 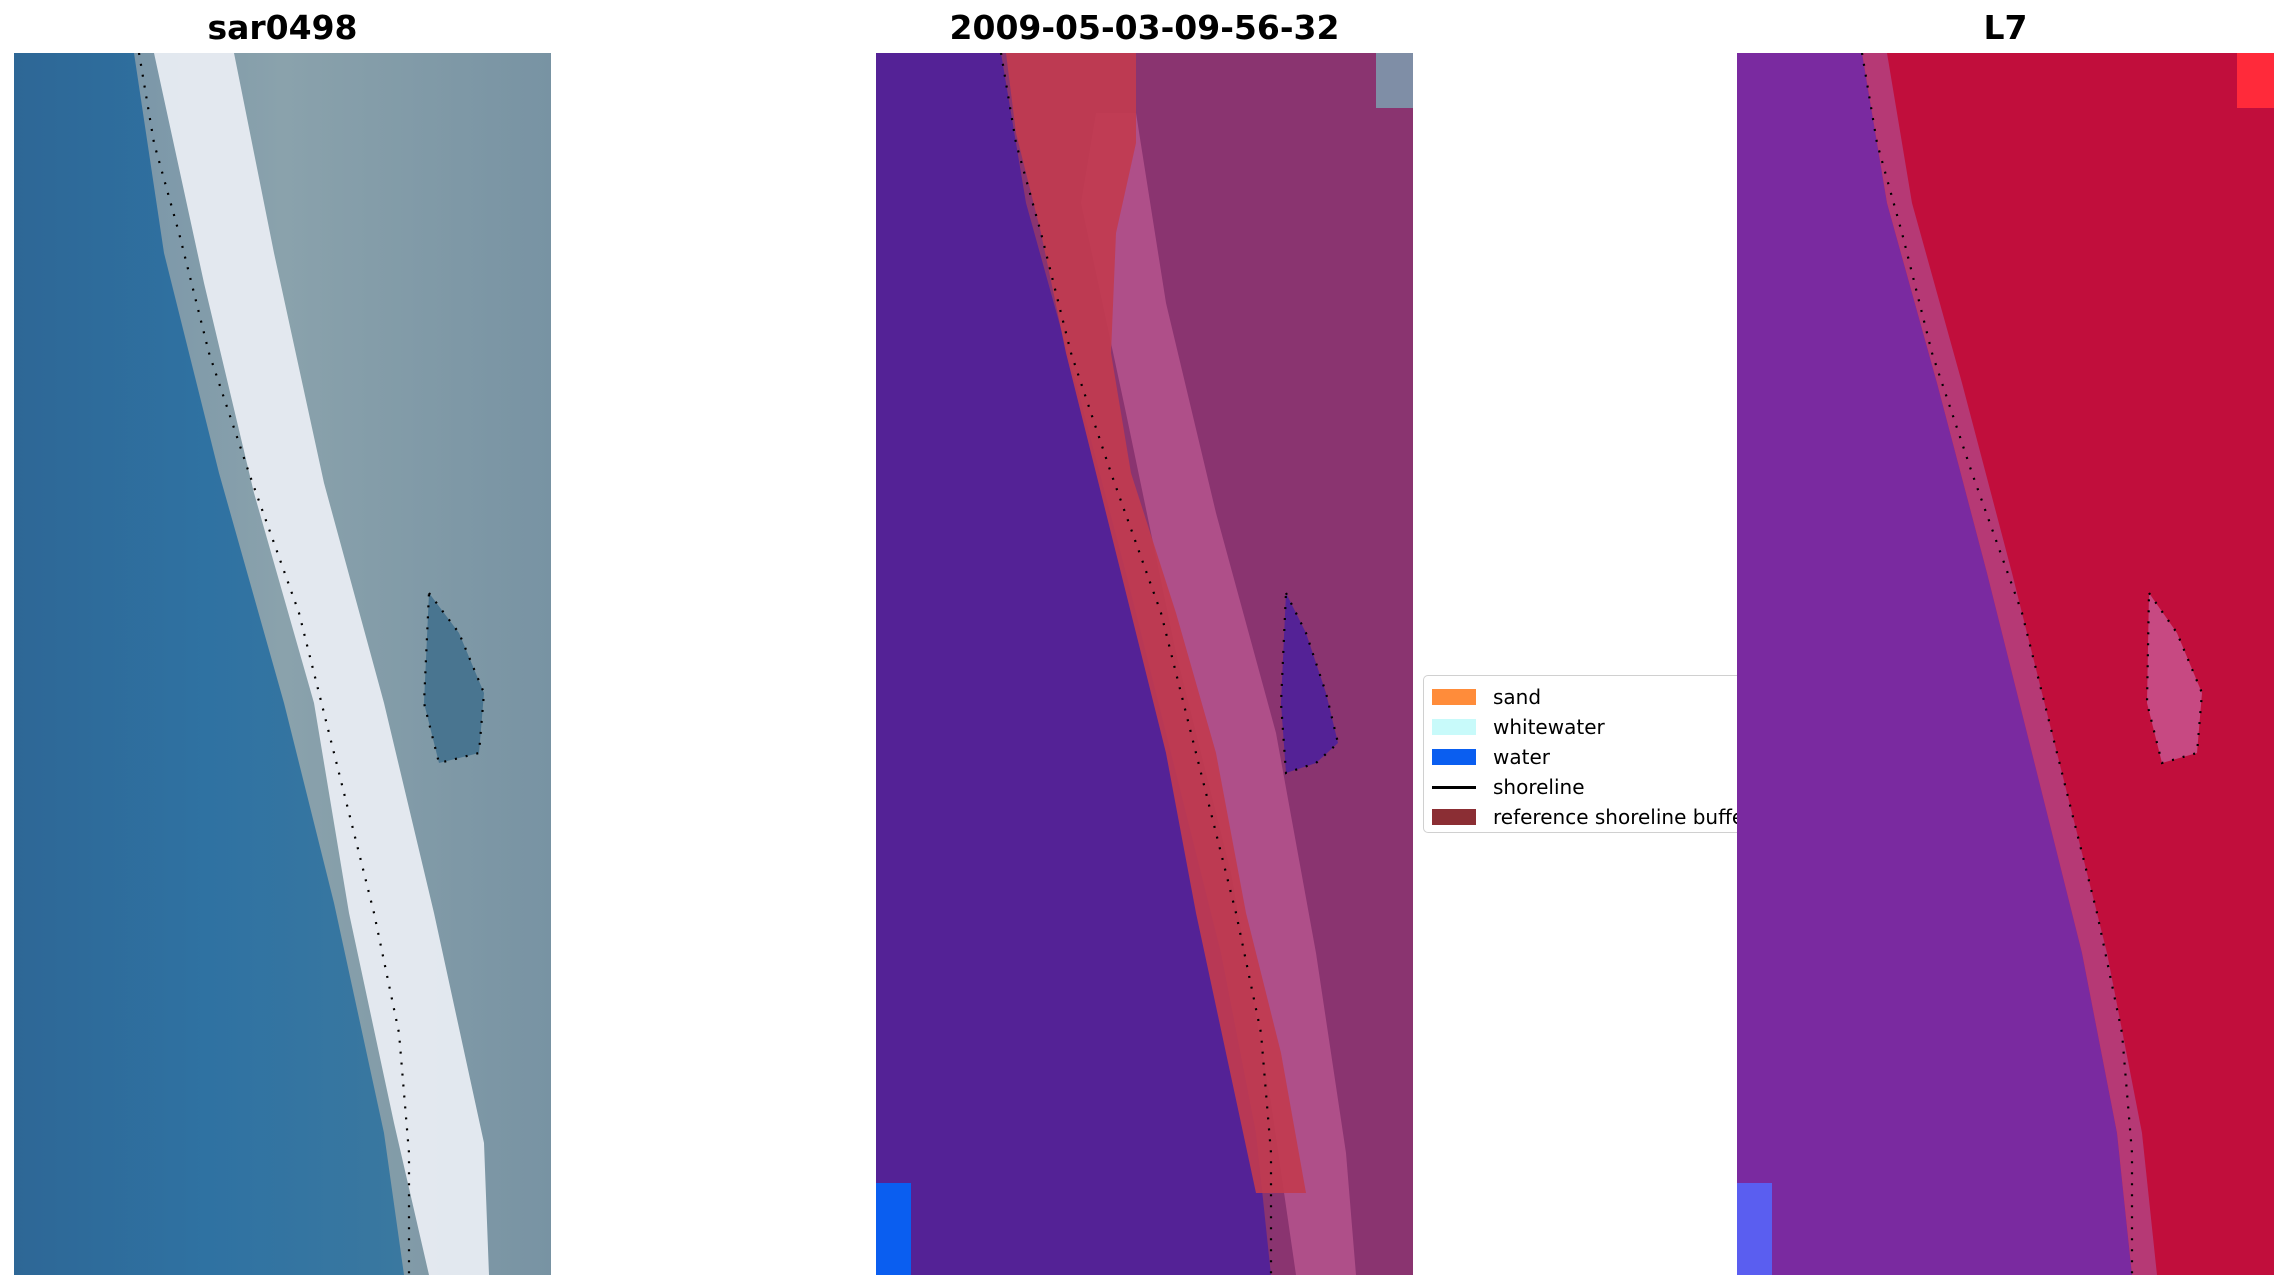 I want to click on buffer-class, so click(x=1156, y=623).